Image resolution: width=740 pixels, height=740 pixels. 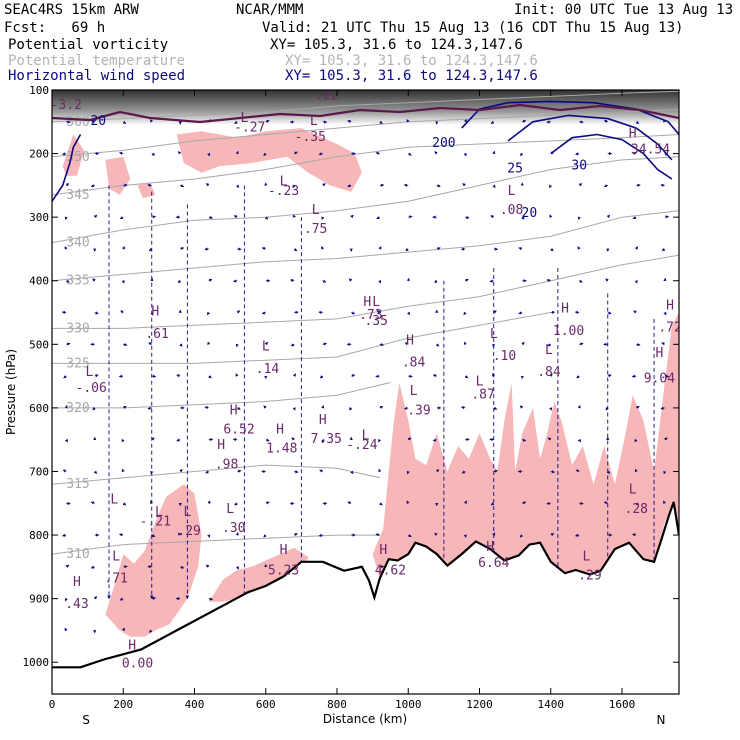 I want to click on y-tick-label-400: 400, so click(x=39, y=281).